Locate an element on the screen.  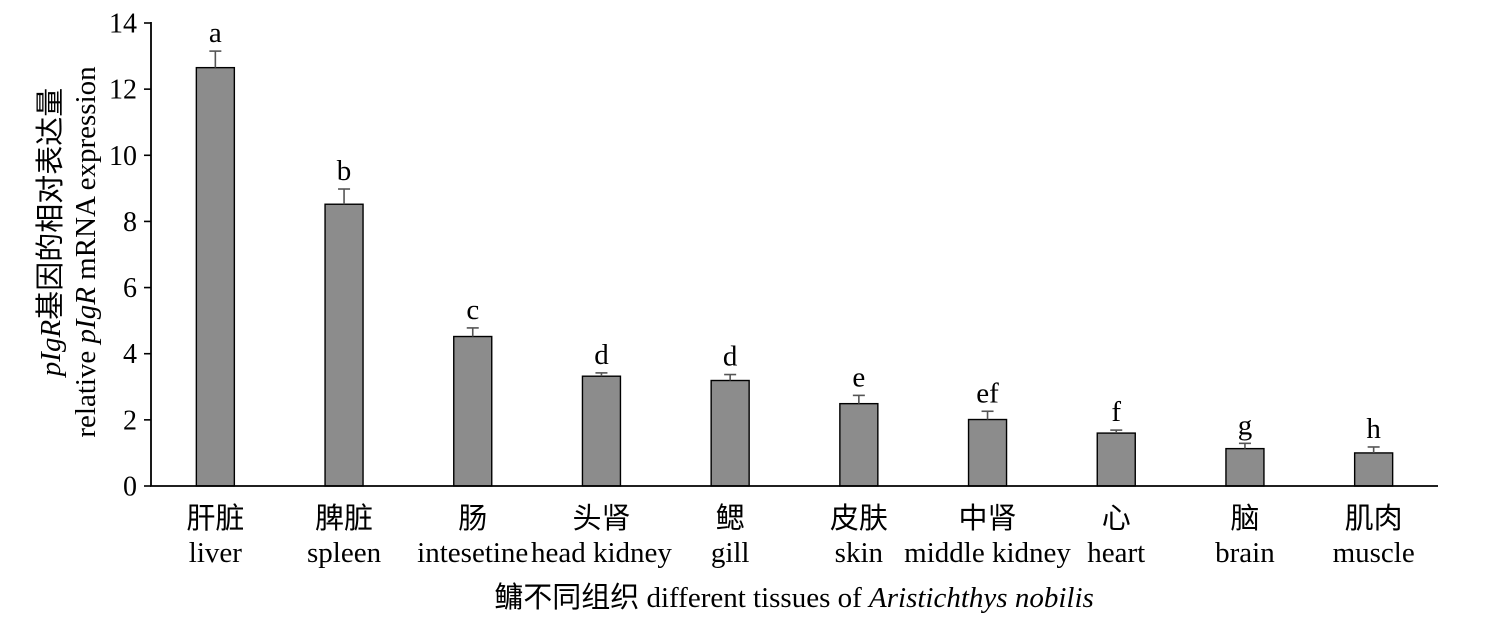
y-tick-label-10: 10 is located at coordinates (123, 156).